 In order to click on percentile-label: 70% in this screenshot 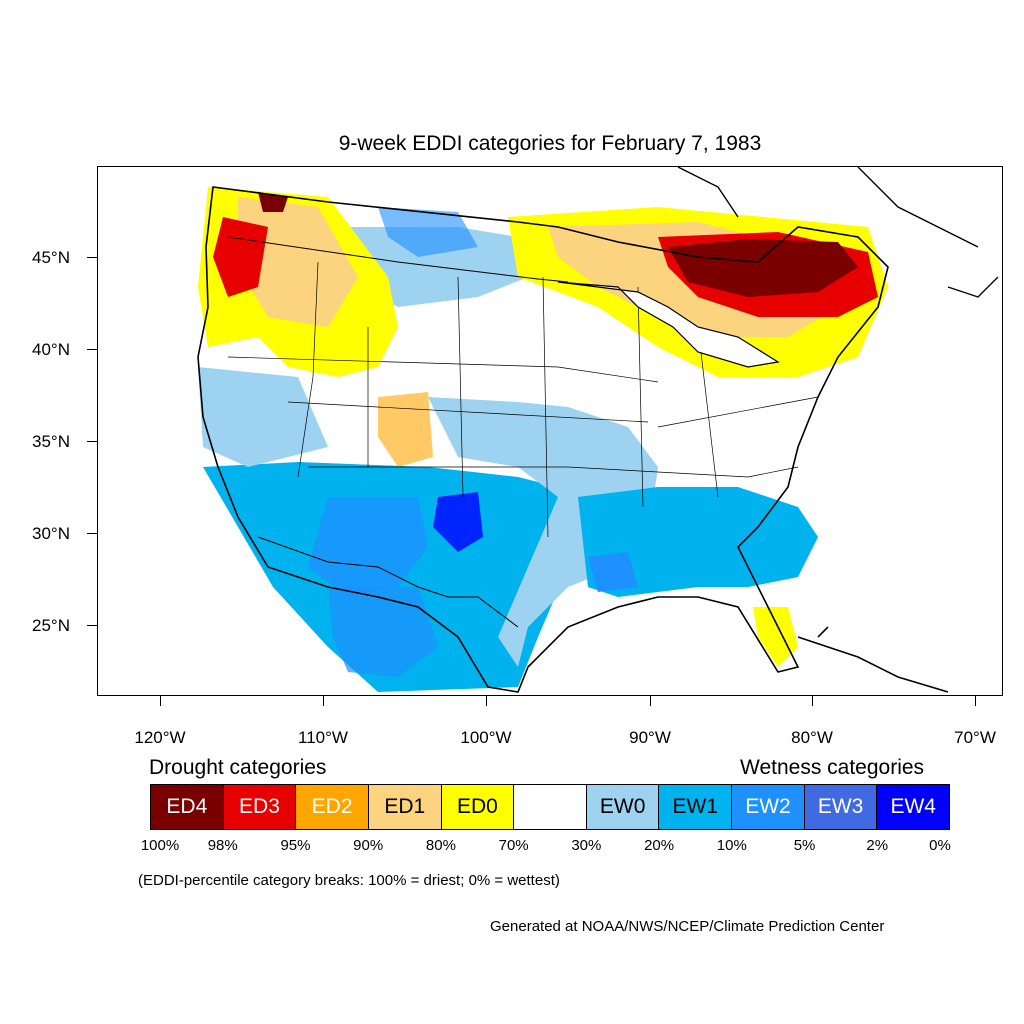, I will do `click(513, 845)`.